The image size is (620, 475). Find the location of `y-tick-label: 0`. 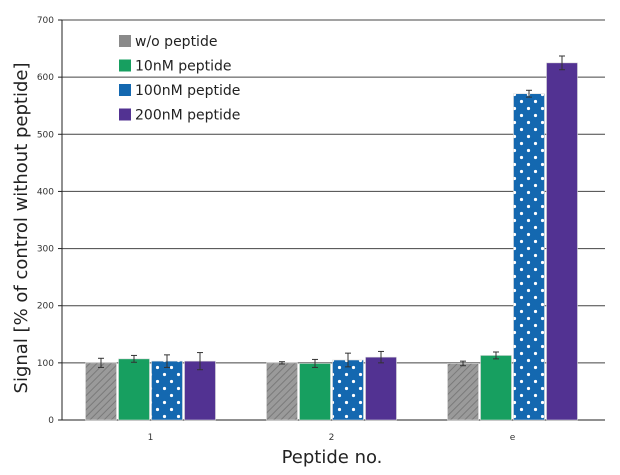

y-tick-label: 0 is located at coordinates (51, 421).